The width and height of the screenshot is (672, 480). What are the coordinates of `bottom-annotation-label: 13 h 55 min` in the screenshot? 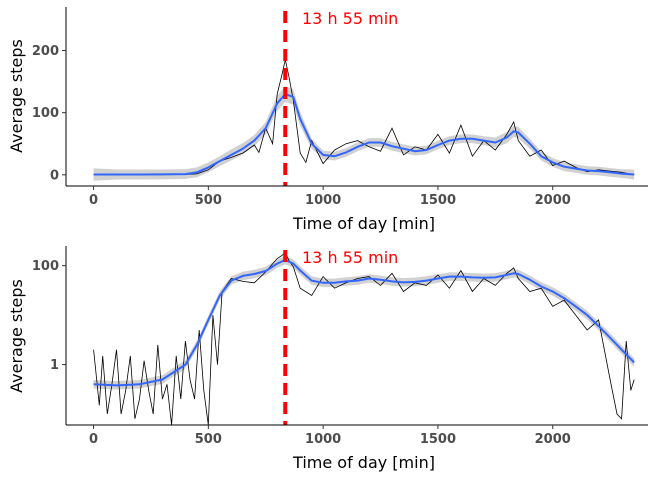 It's located at (350, 257).